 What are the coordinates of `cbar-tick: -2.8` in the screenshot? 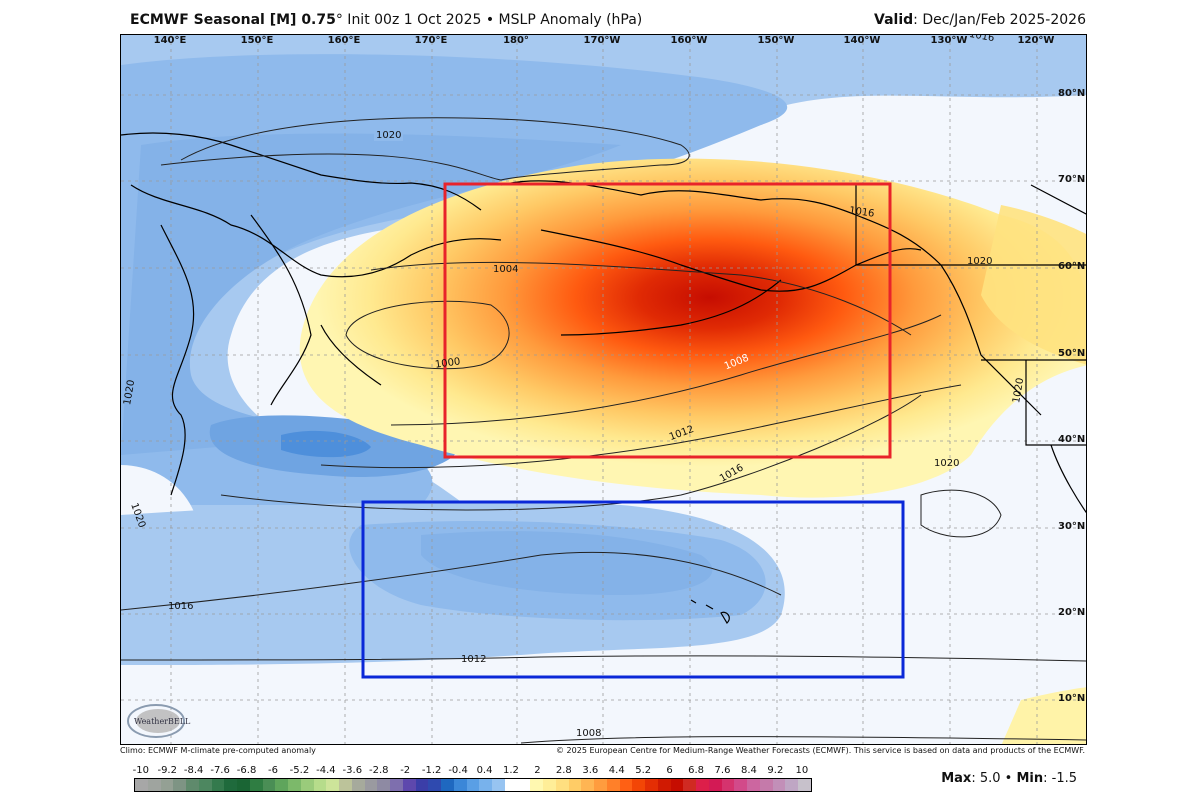 It's located at (378, 770).